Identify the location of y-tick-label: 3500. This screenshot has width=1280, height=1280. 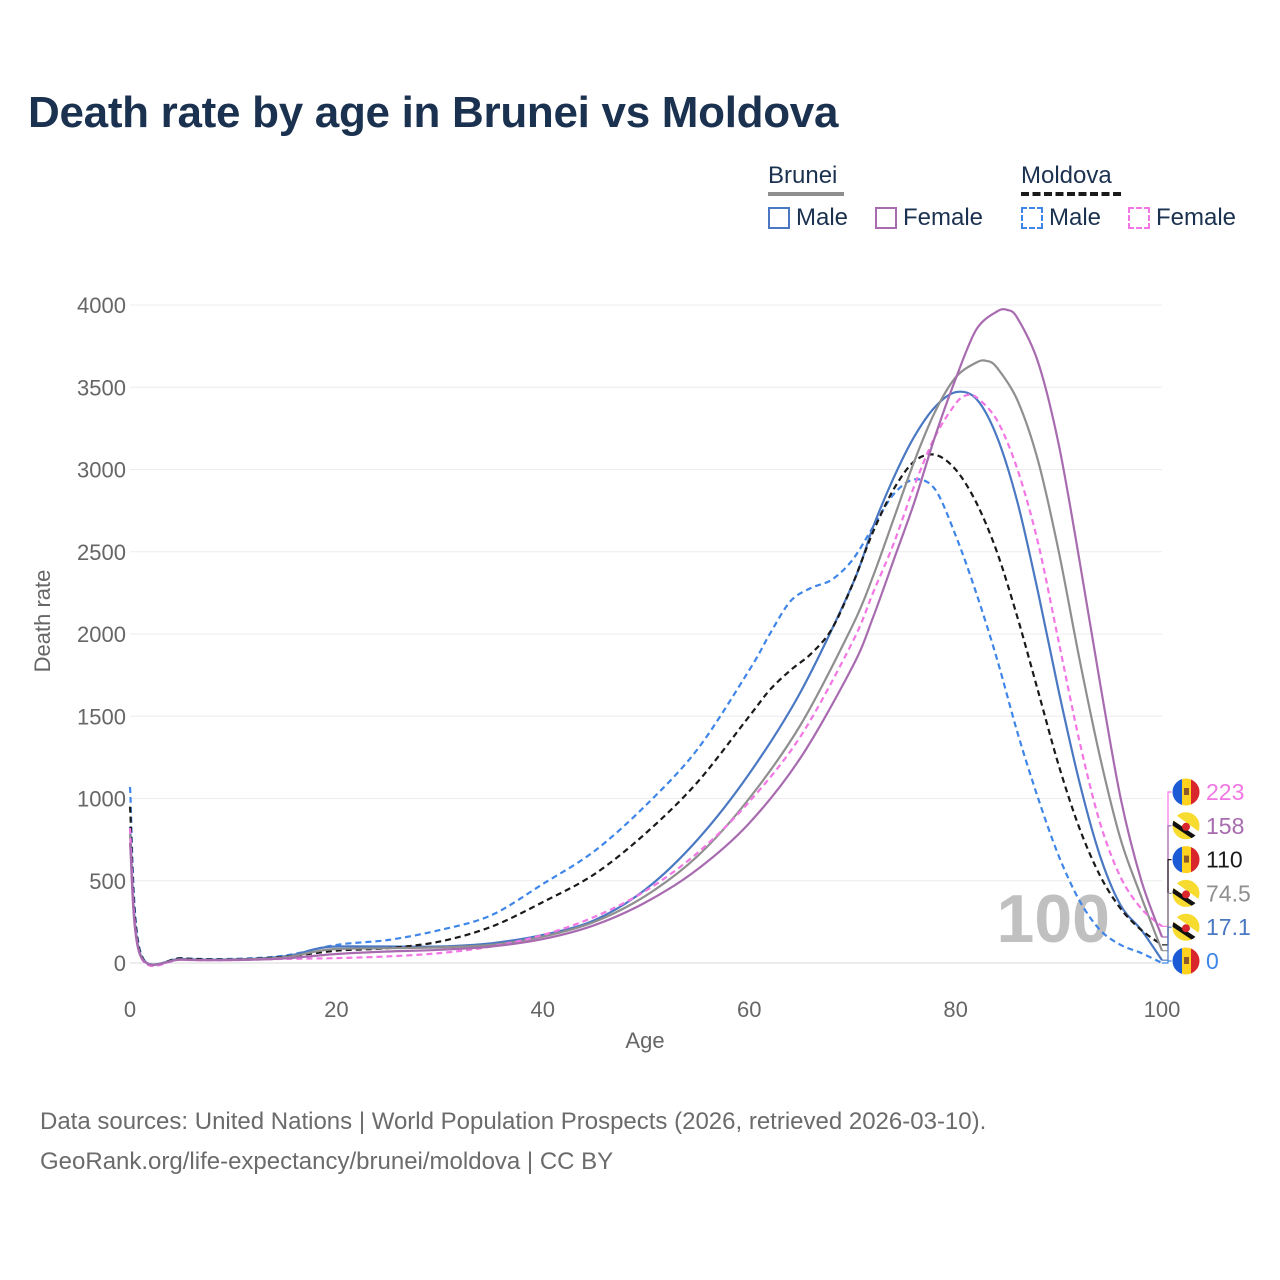
(101, 387).